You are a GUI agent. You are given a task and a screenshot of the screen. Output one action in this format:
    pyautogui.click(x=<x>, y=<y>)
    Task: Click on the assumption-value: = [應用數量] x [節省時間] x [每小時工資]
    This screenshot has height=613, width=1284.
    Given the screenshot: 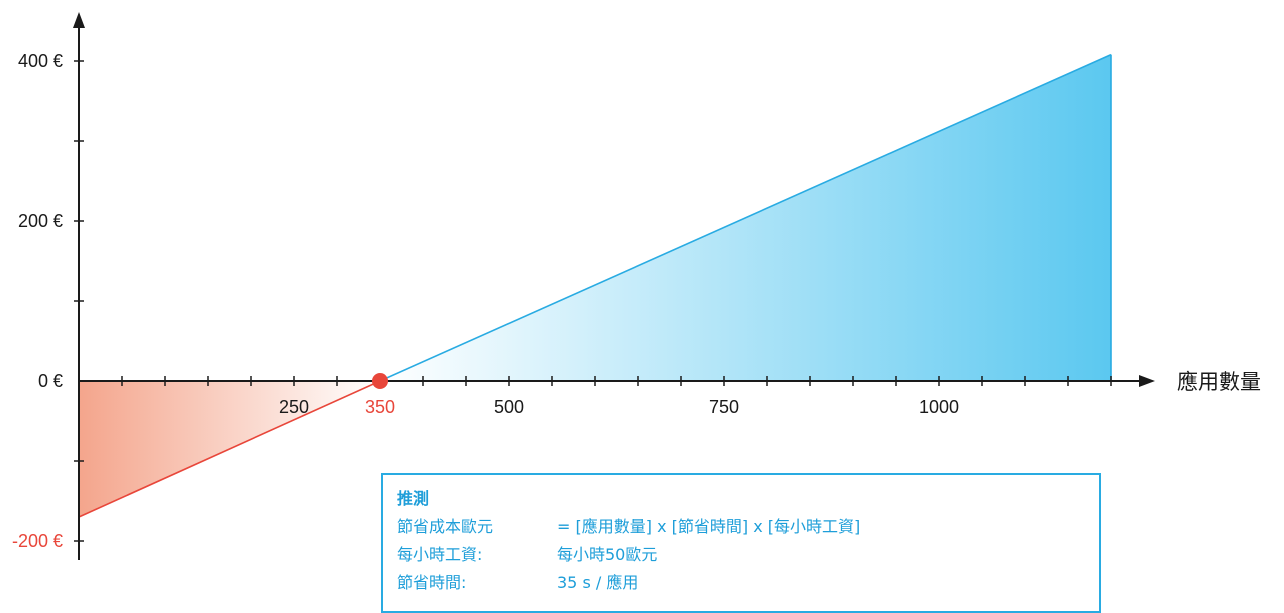 What is the action you would take?
    pyautogui.click(x=709, y=526)
    